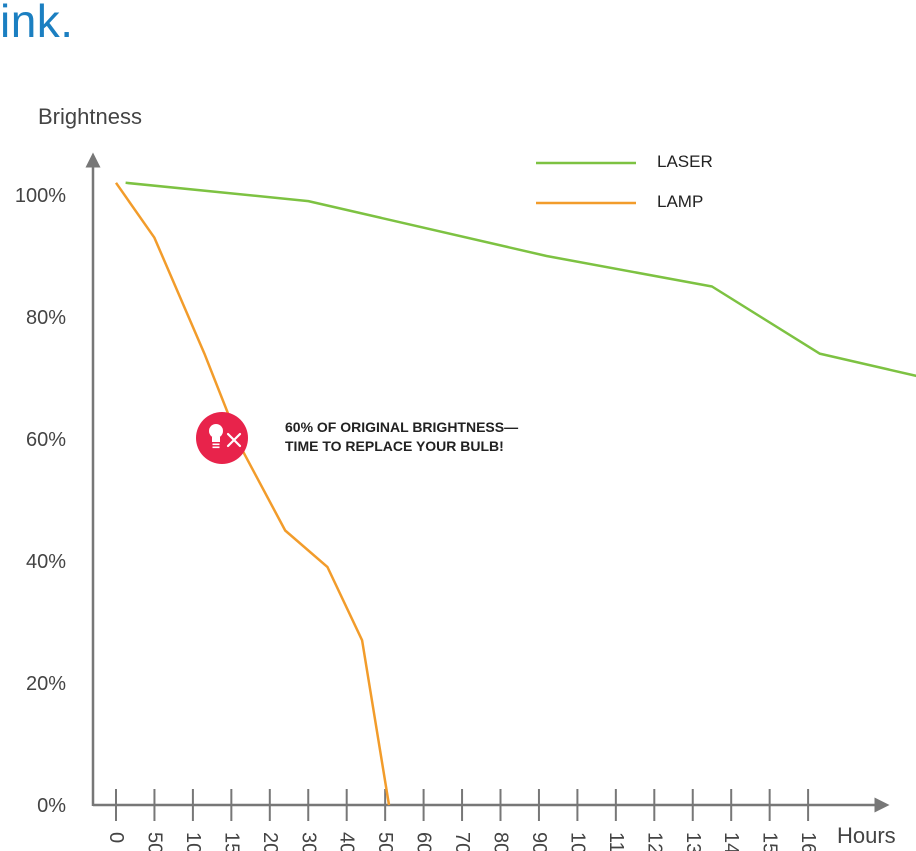 Image resolution: width=916 pixels, height=851 pixels. What do you see at coordinates (624, 181) in the screenshot?
I see `legend: LASER LAMP` at bounding box center [624, 181].